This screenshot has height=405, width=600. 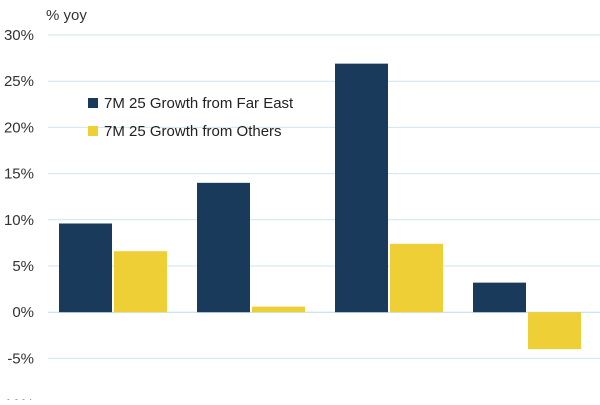 I want to click on y-axis-ticks: 30% 25% 20% 15% 10% 5% 0% -5% -10%, so click(x=17, y=216).